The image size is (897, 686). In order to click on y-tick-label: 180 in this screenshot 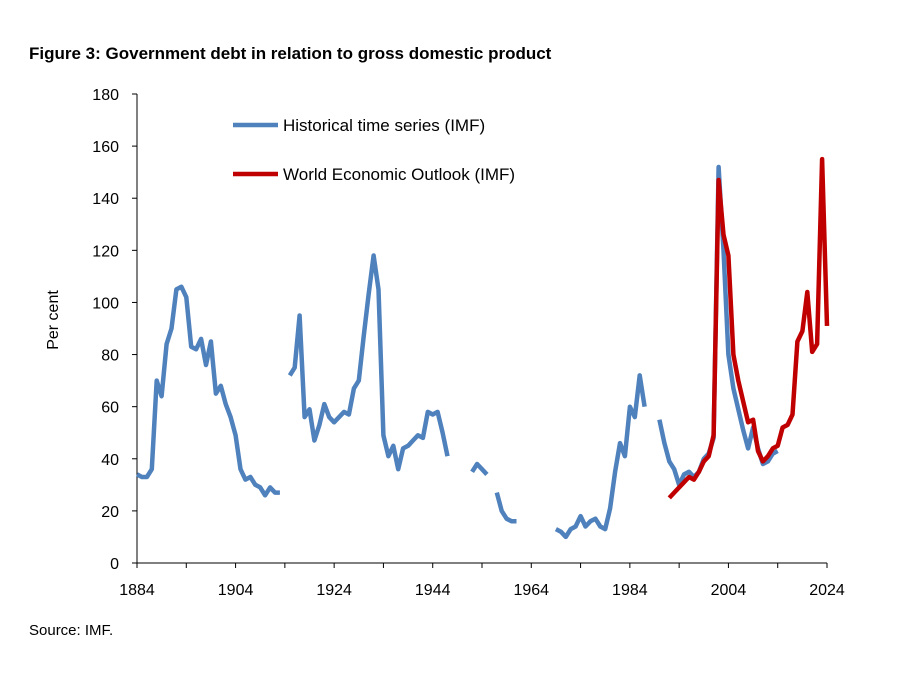, I will do `click(105, 95)`.